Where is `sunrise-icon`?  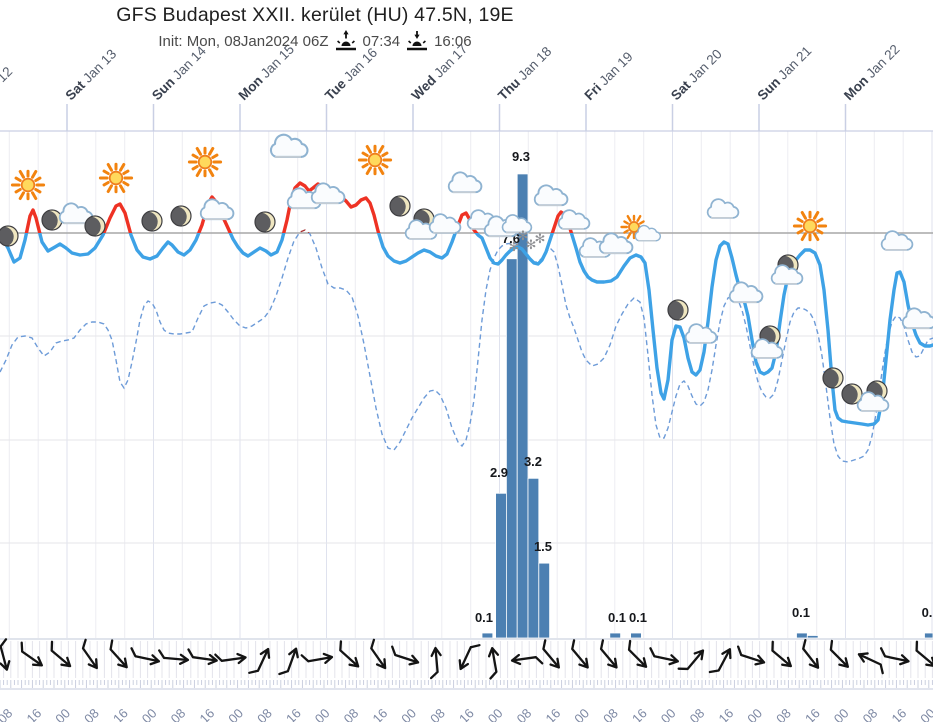
sunrise-icon is located at coordinates (345, 40).